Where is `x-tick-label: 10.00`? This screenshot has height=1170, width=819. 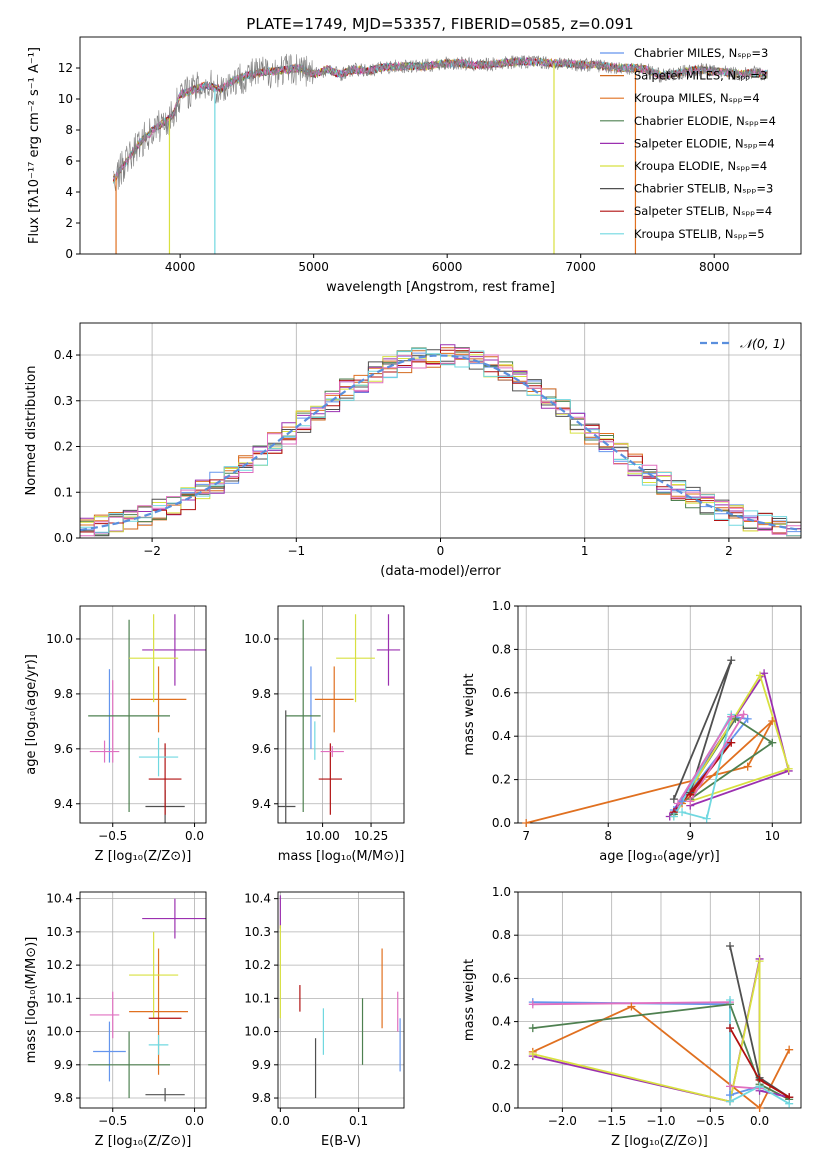 x-tick-label: 10.00 is located at coordinates (322, 836).